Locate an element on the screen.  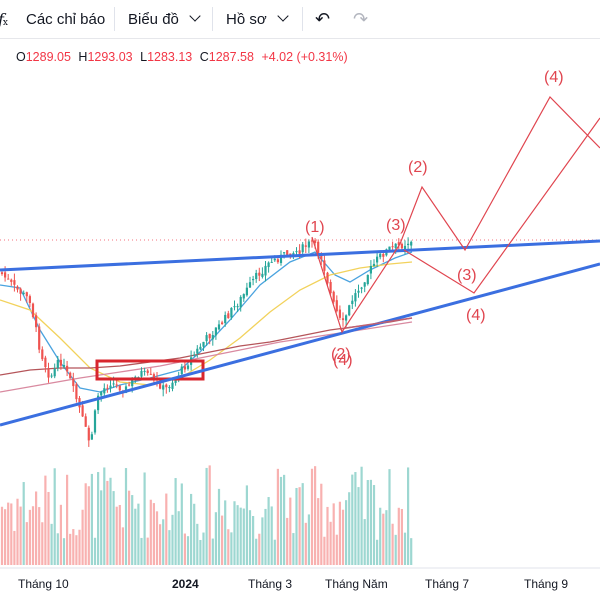
redo-arrow-icon: ↷ is located at coordinates (361, 18).